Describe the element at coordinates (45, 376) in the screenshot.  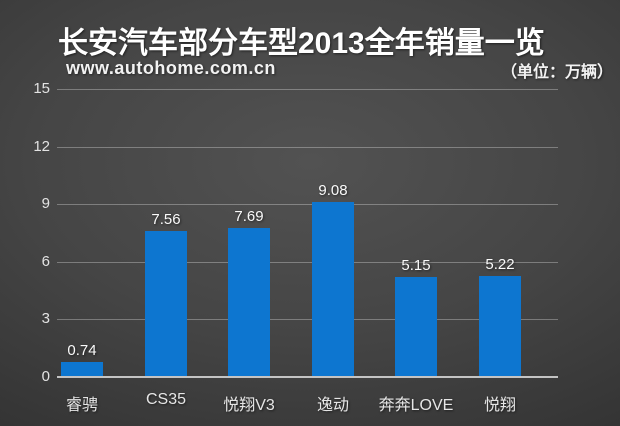
I see `y-axis-tick-label: 0` at that location.